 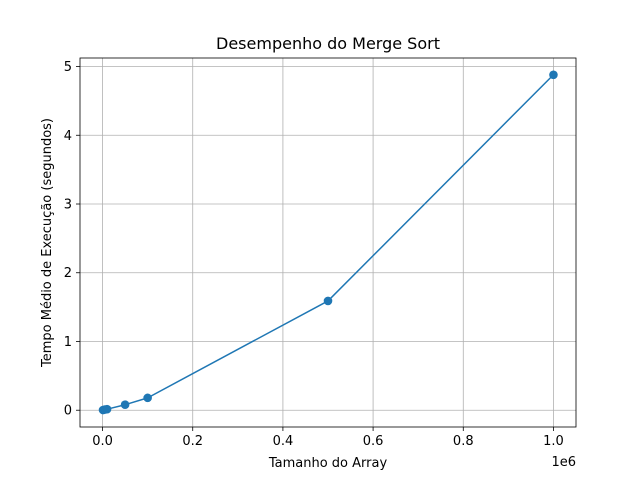 What do you see at coordinates (553, 441) in the screenshot?
I see `x-tick-label: 1.0` at bounding box center [553, 441].